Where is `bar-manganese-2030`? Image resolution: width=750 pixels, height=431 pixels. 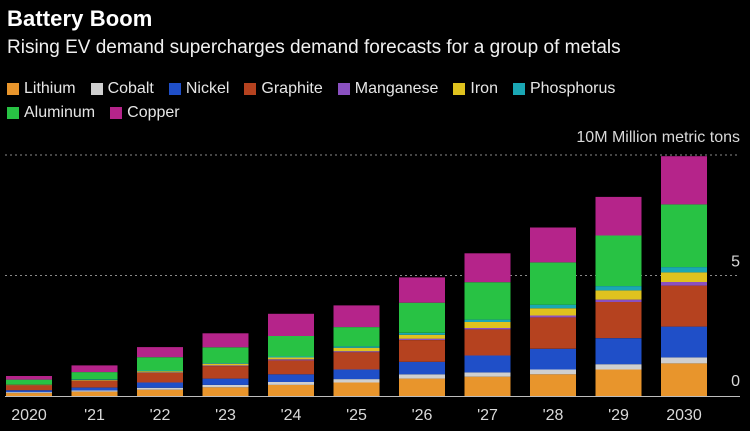
bar-manganese-2030 is located at coordinates (684, 284).